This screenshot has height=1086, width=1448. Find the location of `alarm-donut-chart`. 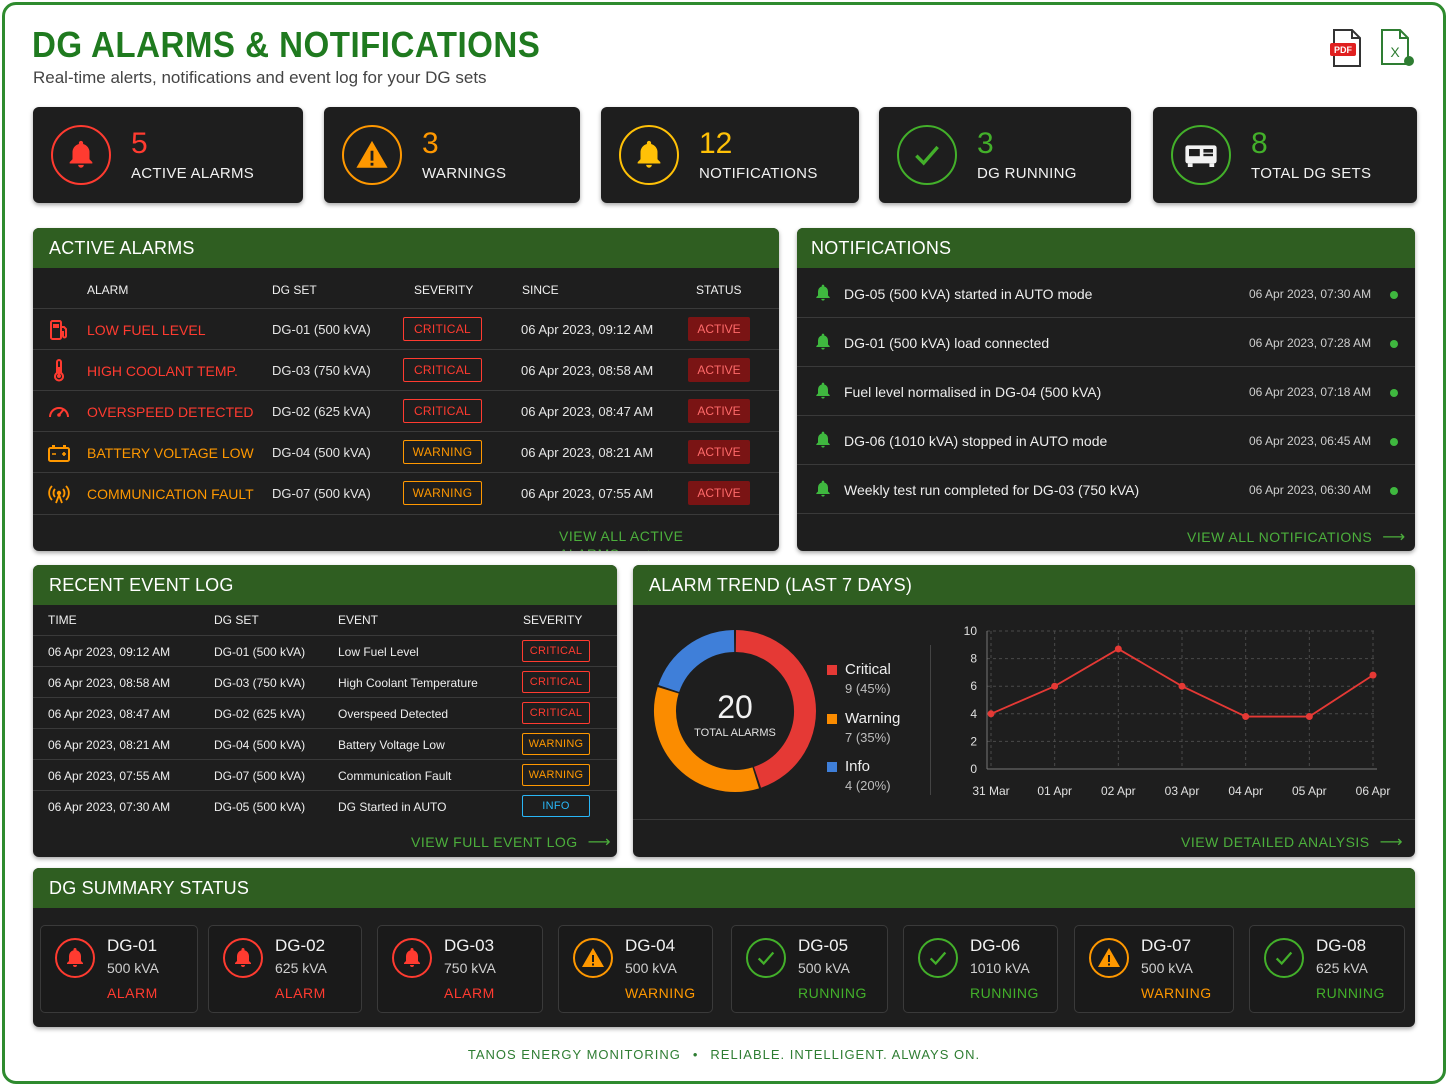

alarm-donut-chart is located at coordinates (735, 711).